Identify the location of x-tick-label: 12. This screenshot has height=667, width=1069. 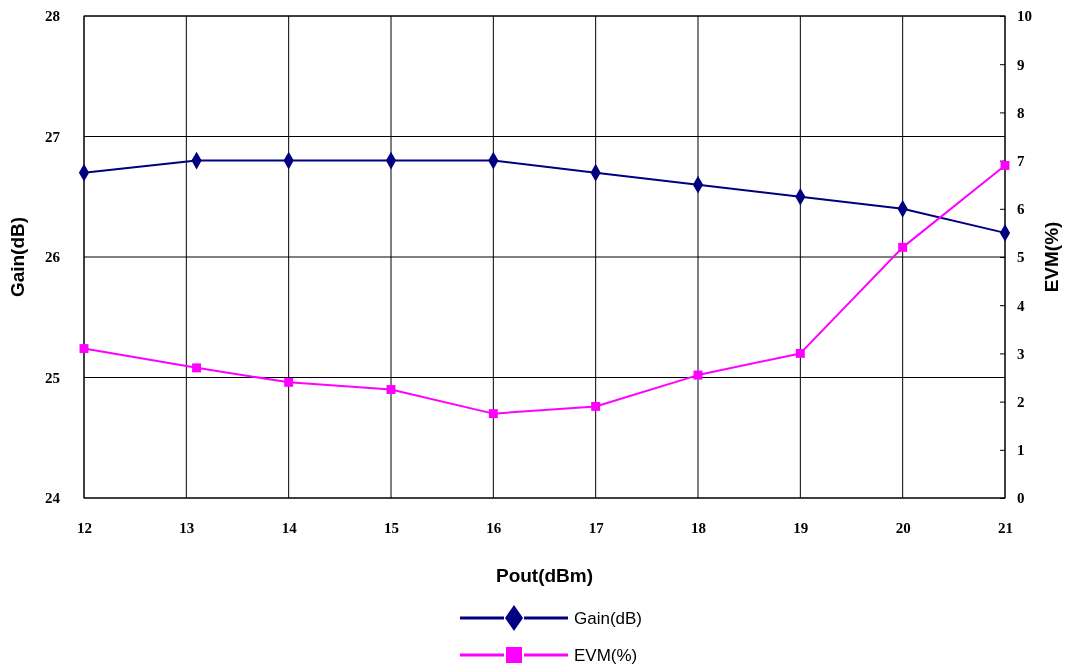
(84, 527).